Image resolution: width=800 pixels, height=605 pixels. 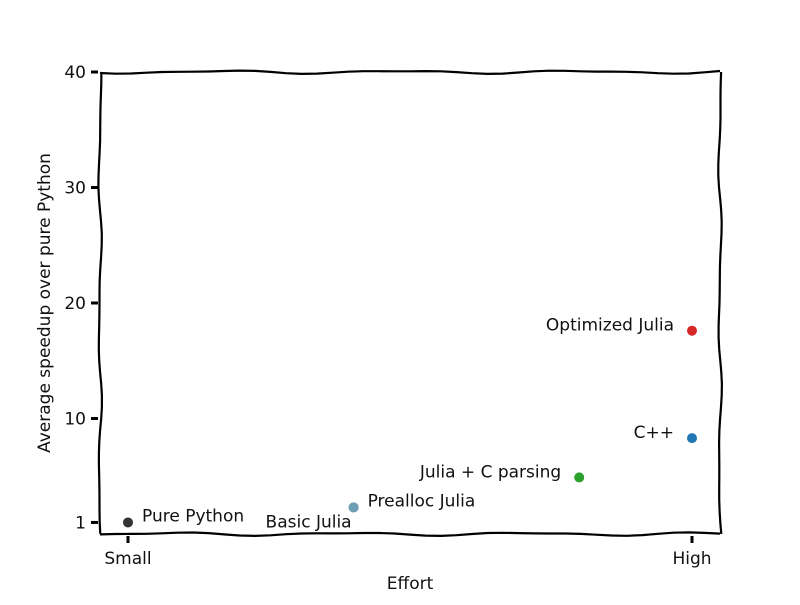 I want to click on point-prealloc-julia, so click(x=353, y=507).